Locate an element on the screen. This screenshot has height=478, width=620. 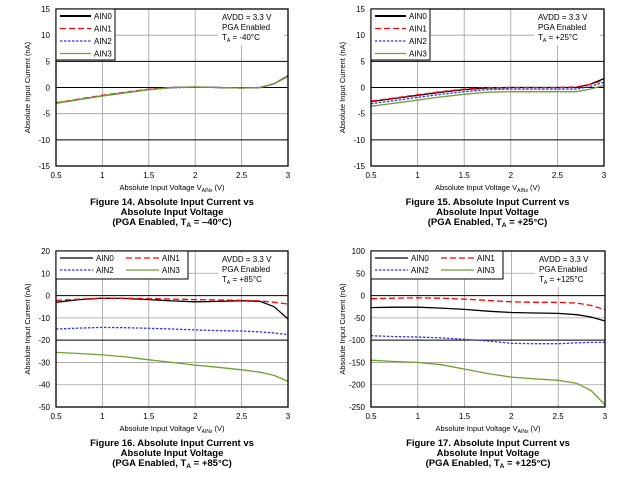
figure-caption-line3: (PGA Enabled, TA = +125°C) is located at coordinates (488, 464).